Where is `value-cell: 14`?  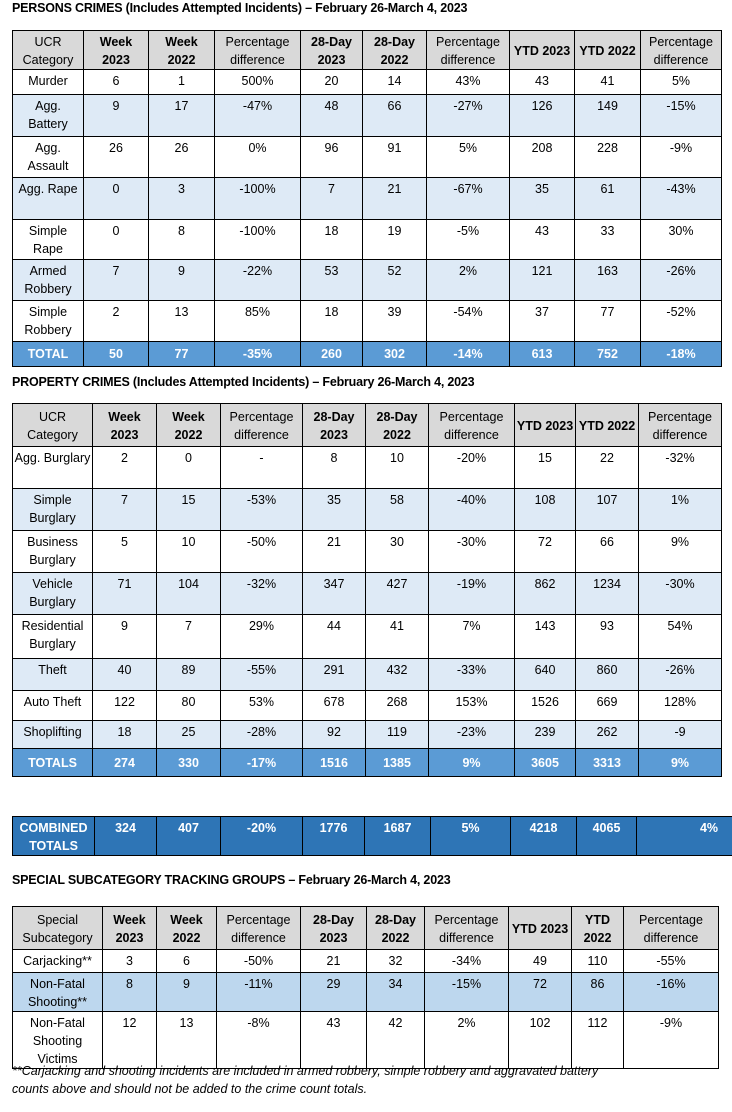
value-cell: 14 is located at coordinates (394, 82).